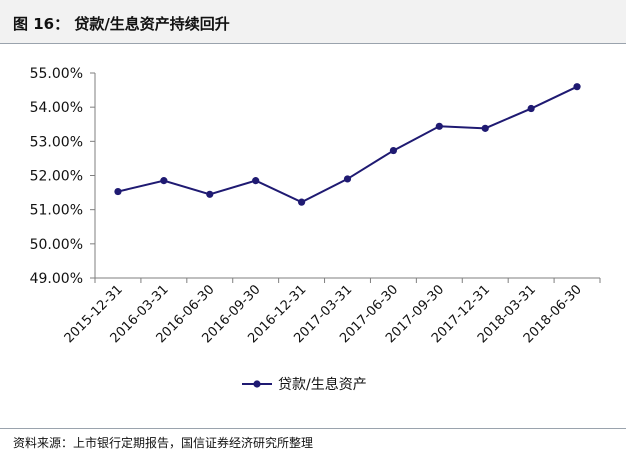 This screenshot has width=626, height=454. What do you see at coordinates (313, 428) in the screenshot?
I see `source-divider` at bounding box center [313, 428].